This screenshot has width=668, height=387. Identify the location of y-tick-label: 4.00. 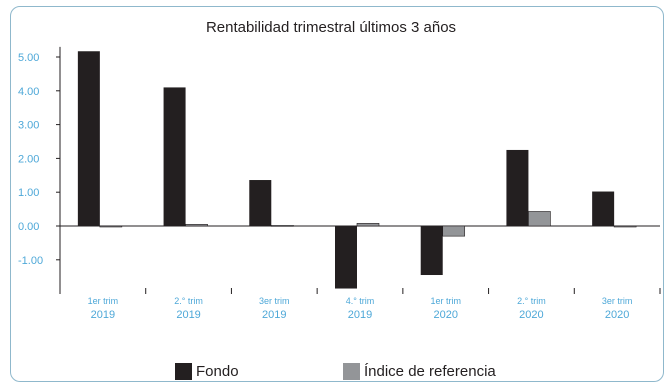
(28, 92).